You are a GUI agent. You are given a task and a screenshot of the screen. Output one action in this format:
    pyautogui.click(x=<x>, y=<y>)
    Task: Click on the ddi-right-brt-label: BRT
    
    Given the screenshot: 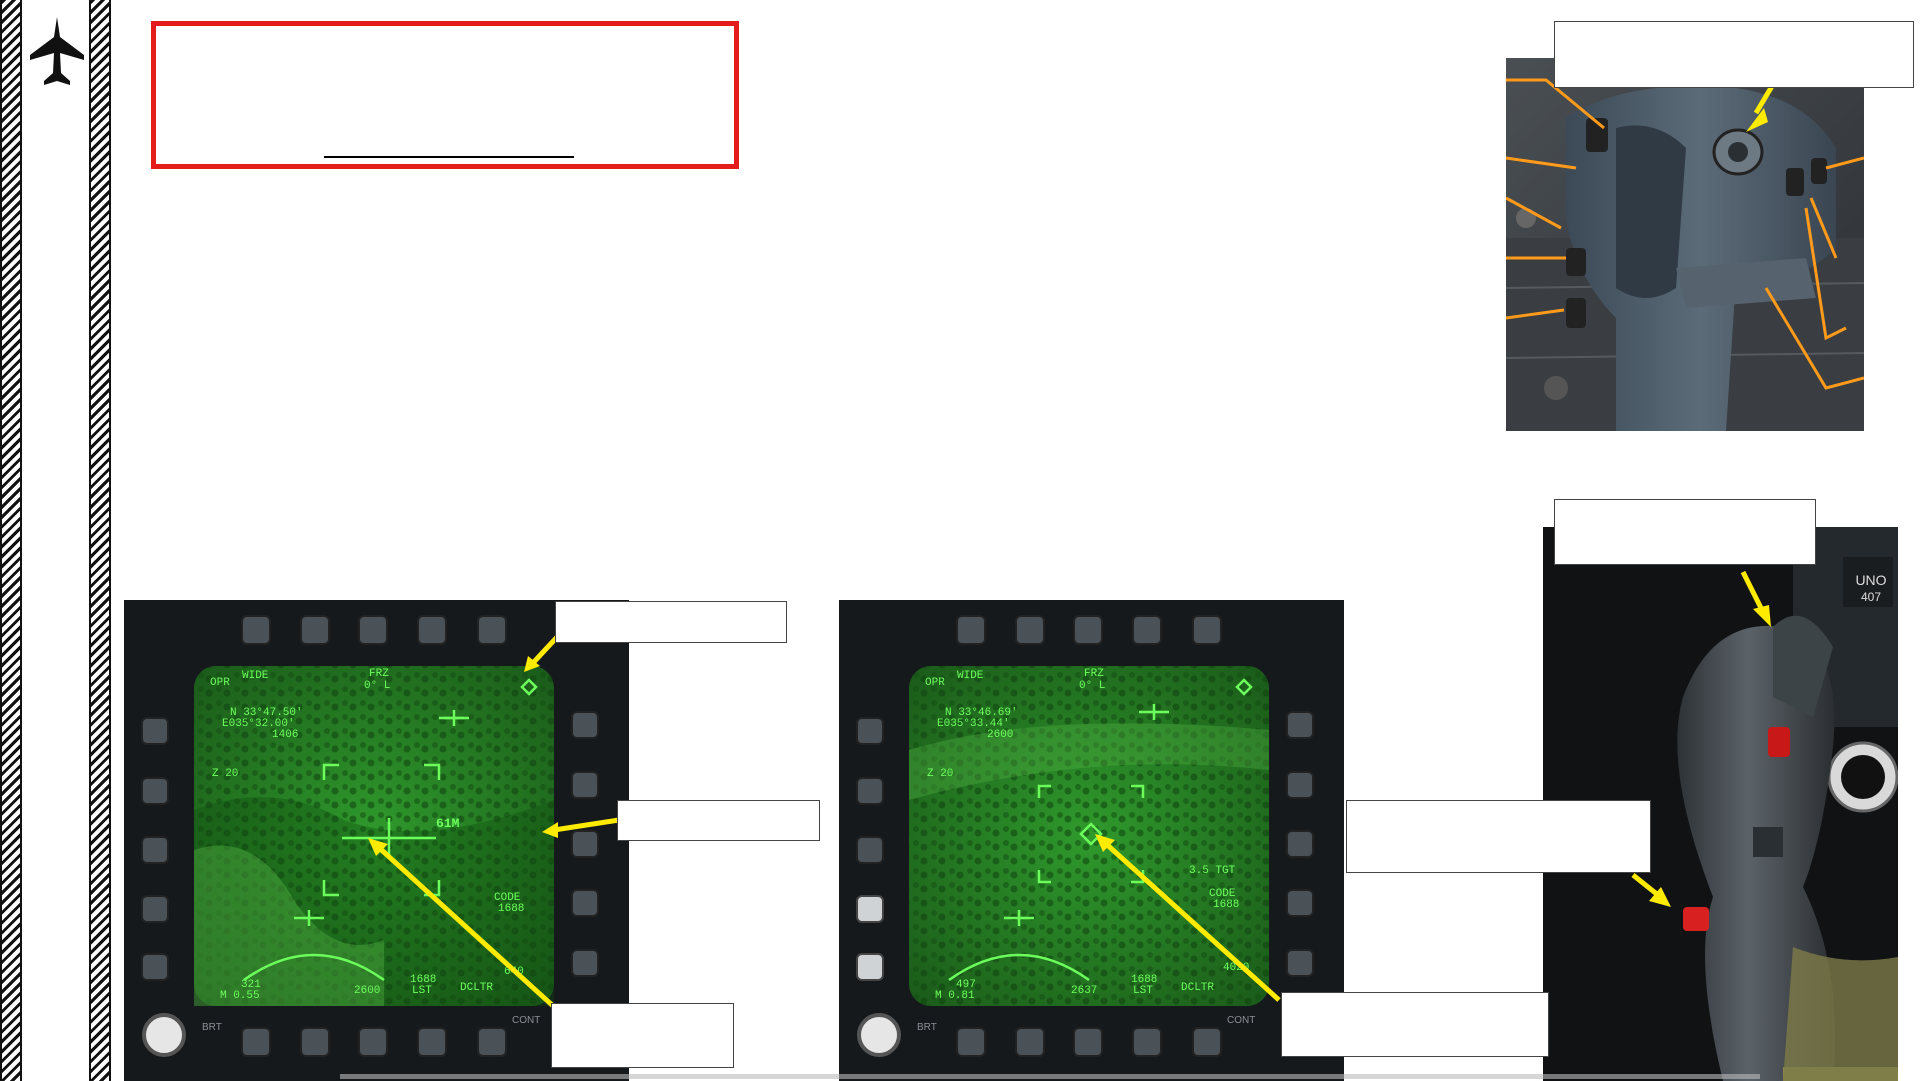 What is the action you would take?
    pyautogui.click(x=927, y=1027)
    